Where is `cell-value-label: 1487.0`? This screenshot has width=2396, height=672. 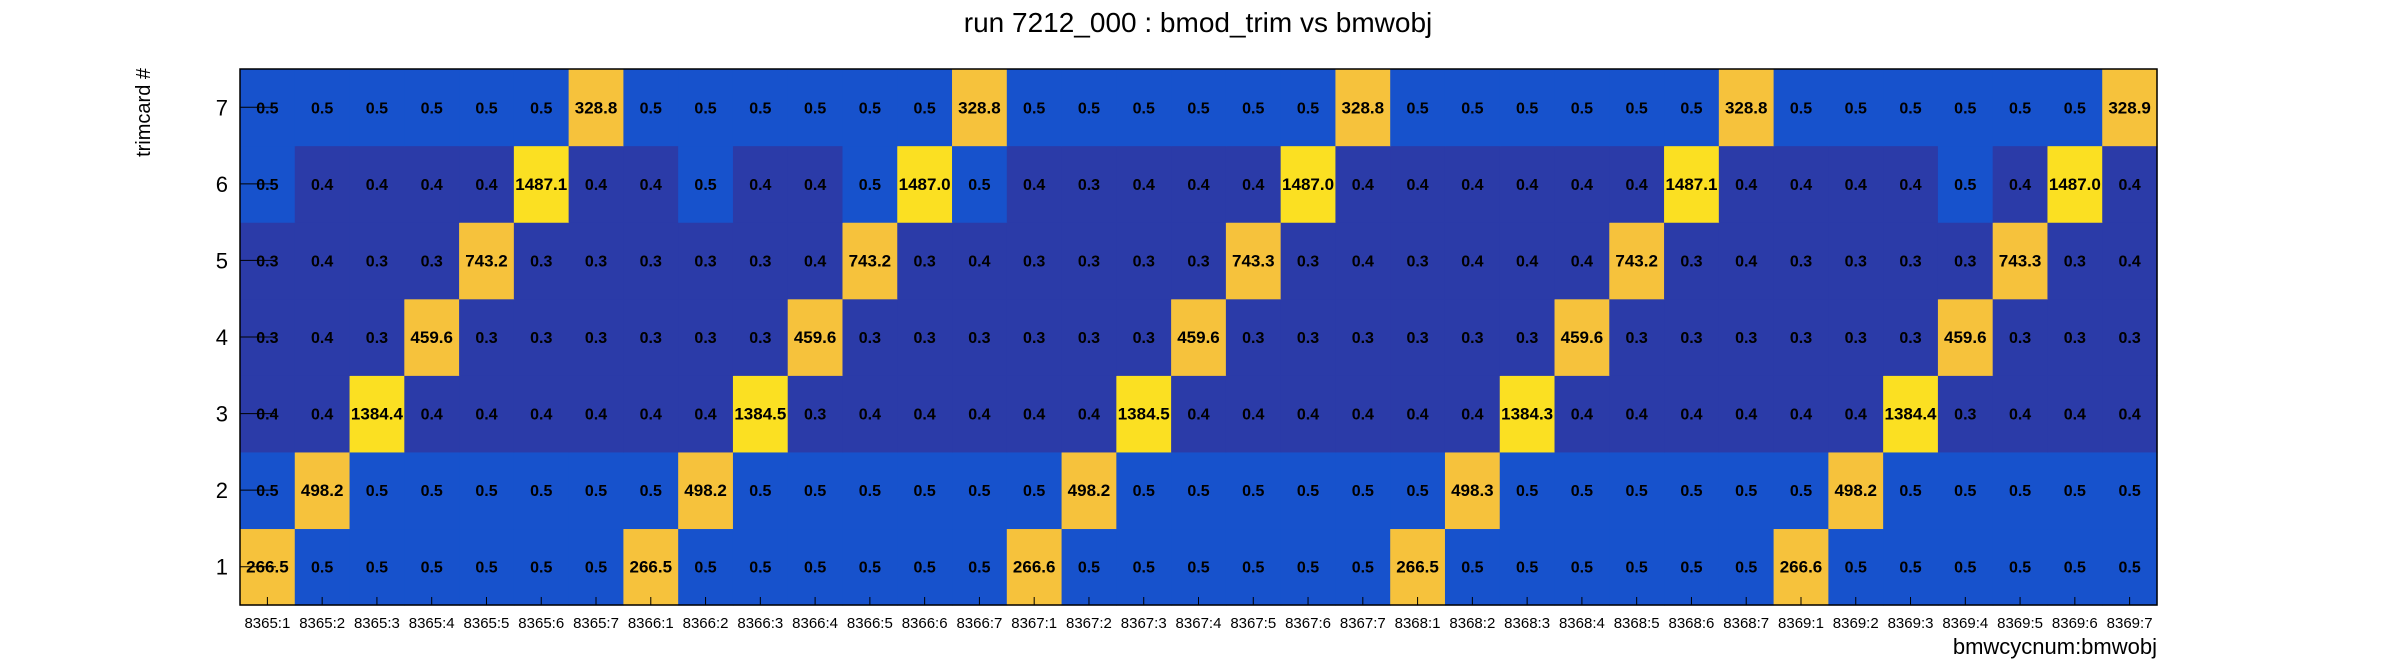
cell-value-label: 1487.0 is located at coordinates (1308, 184).